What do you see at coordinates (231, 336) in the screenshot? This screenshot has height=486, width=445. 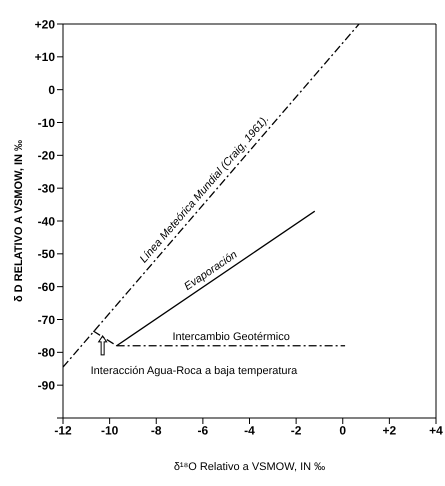 I see `series-label: Intercambio Geotérmico` at bounding box center [231, 336].